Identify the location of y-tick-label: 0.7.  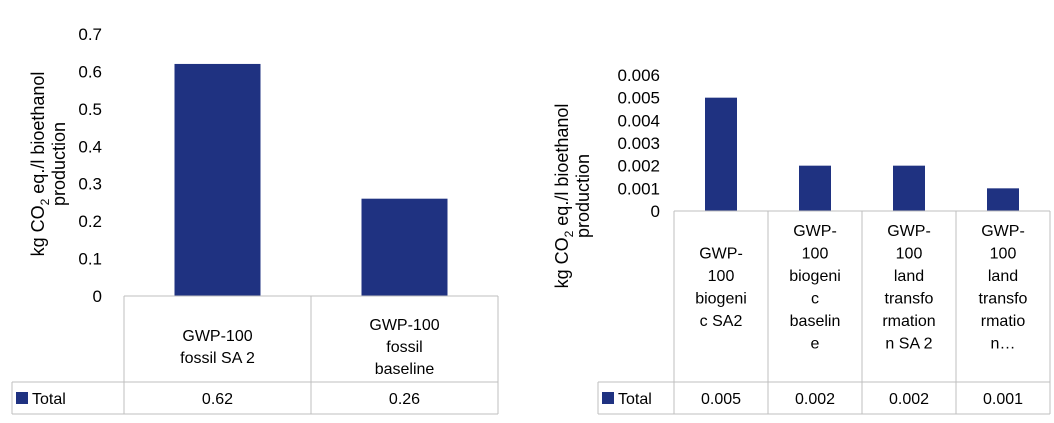
(90, 34).